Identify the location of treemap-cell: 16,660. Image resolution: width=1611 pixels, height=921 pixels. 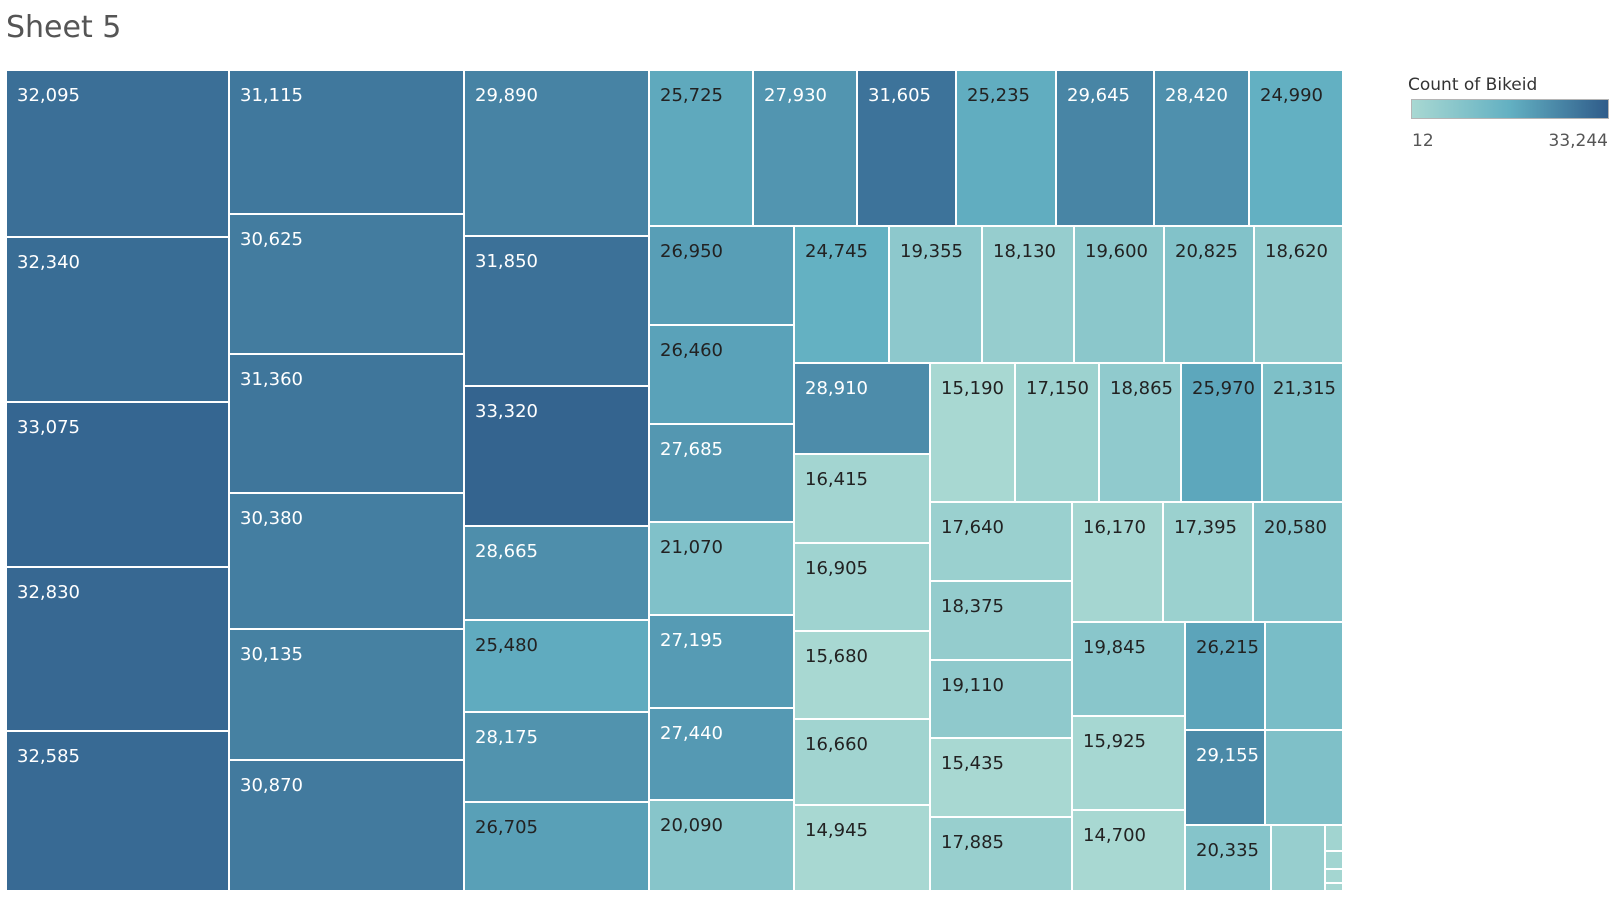
(862, 762).